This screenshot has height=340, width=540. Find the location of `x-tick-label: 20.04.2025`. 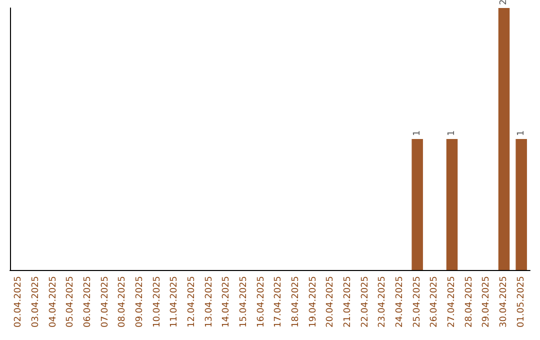

x-tick-label: 20.04.2025 is located at coordinates (331, 302).